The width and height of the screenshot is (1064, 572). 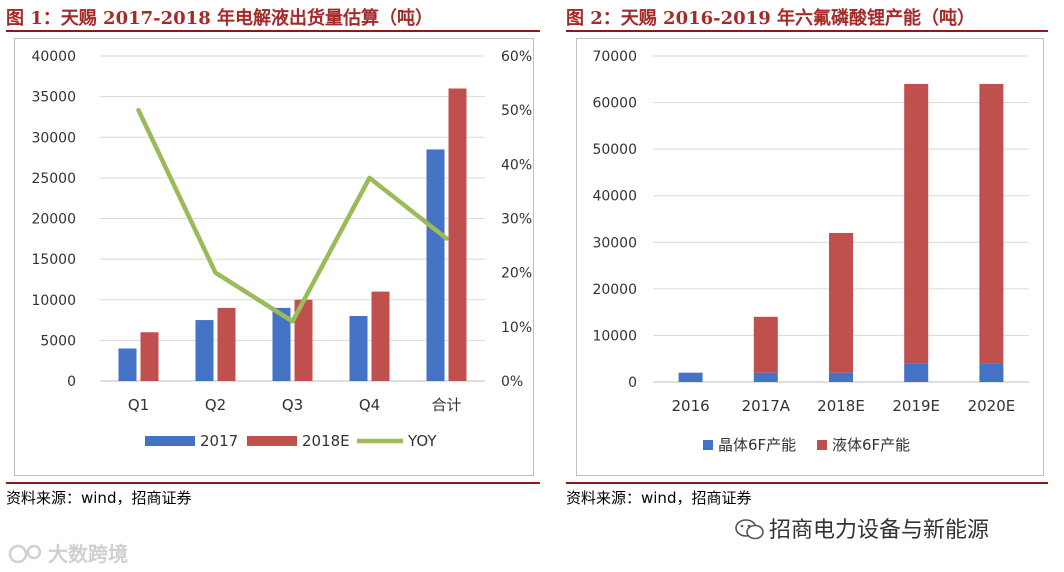 What do you see at coordinates (516, 111) in the screenshot?
I see `chart1-y2-tick-label: 50%` at bounding box center [516, 111].